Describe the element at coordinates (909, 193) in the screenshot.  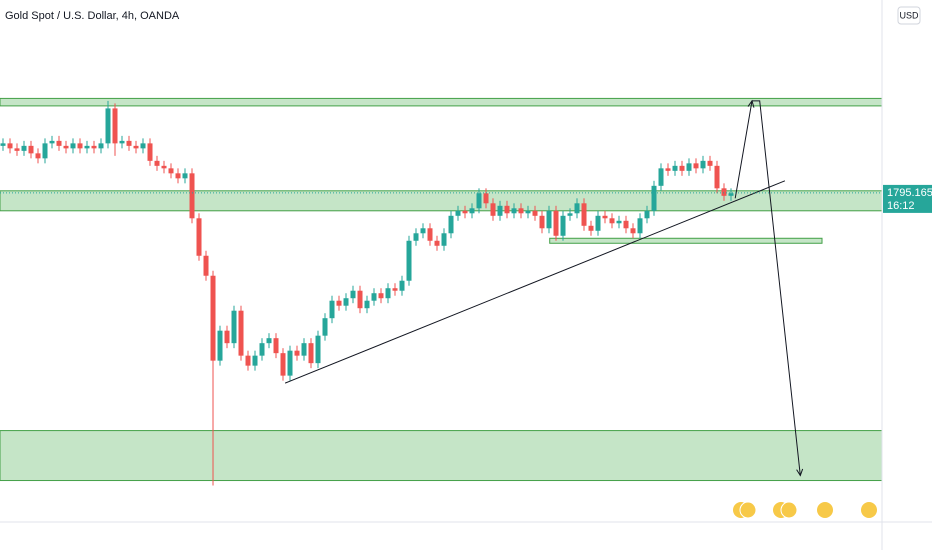
I see `last-price-label: 1795.165` at that location.